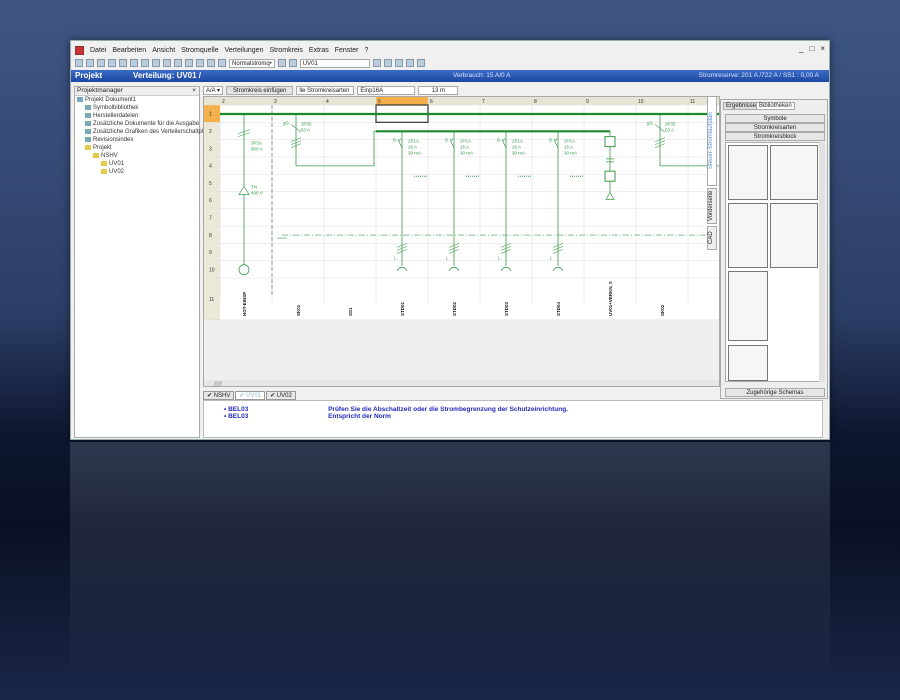 The width and height of the screenshot is (900, 700). Describe the element at coordinates (822, 262) in the screenshot. I see `library-scrollbar` at that location.